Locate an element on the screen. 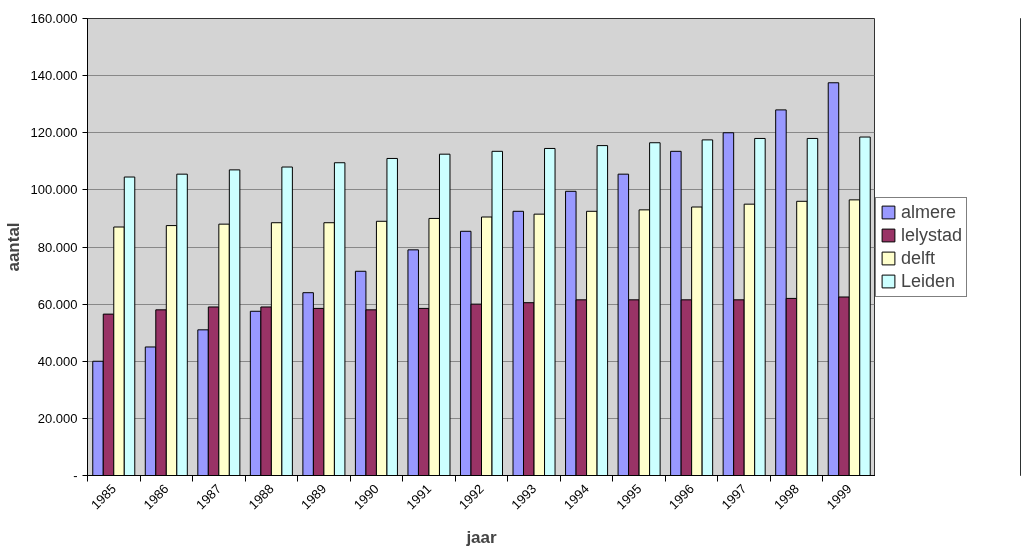 This screenshot has width=1030, height=557. y-axis-title: aantal is located at coordinates (13, 247).